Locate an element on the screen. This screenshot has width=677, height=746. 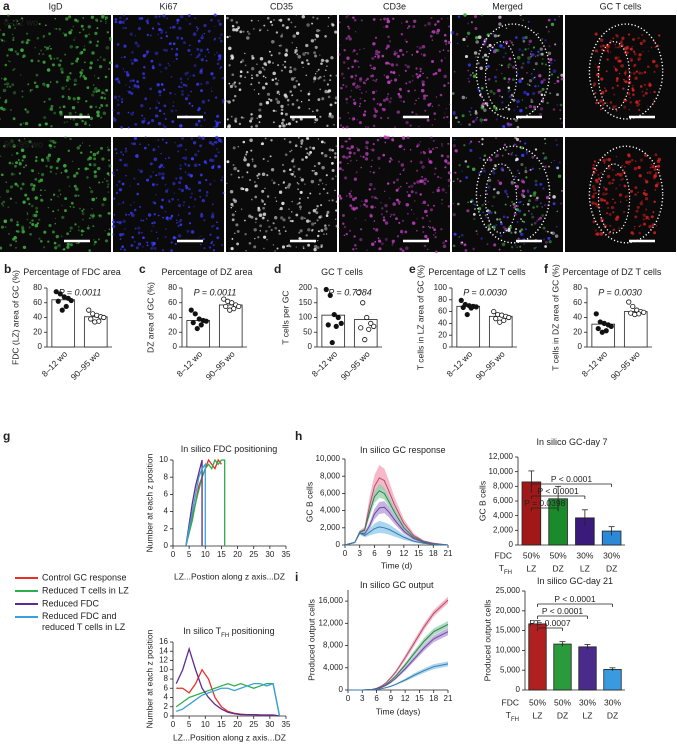
y-axis-label: T cells in DZ area of GC (%) is located at coordinates (555, 317).